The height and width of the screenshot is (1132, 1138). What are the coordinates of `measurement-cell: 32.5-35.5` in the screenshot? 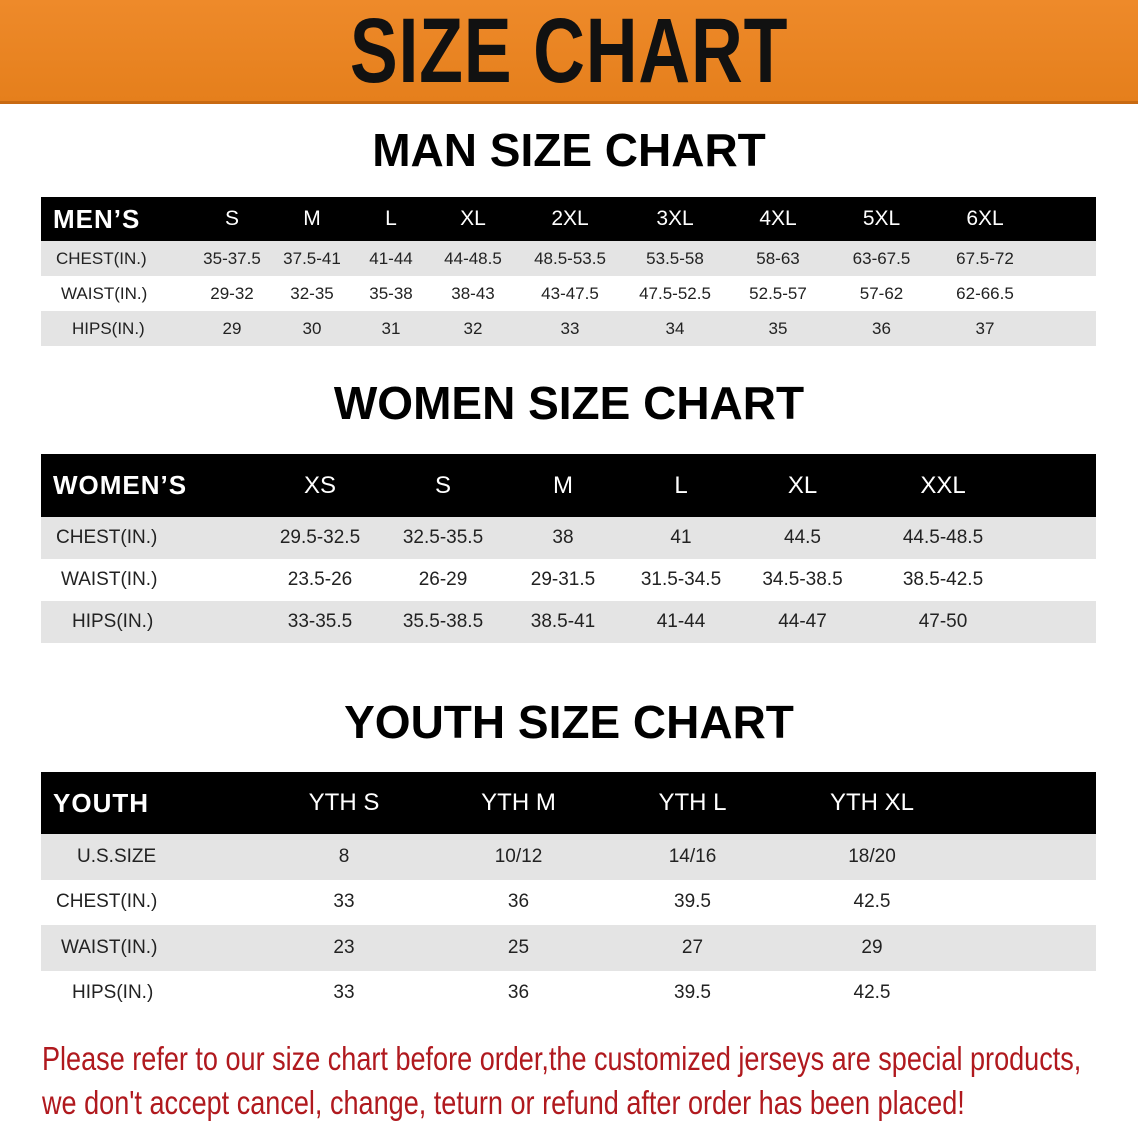 It's located at (443, 538).